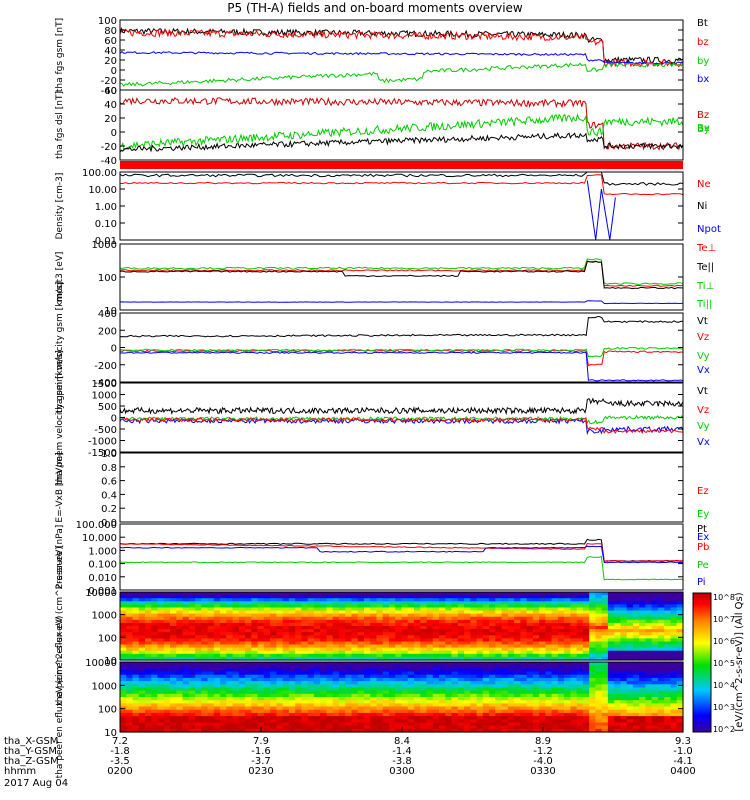 Image resolution: width=750 pixels, height=800 pixels. Describe the element at coordinates (60, 277) in the screenshot. I see `y-axis-title: moqt3 [eV]` at that location.